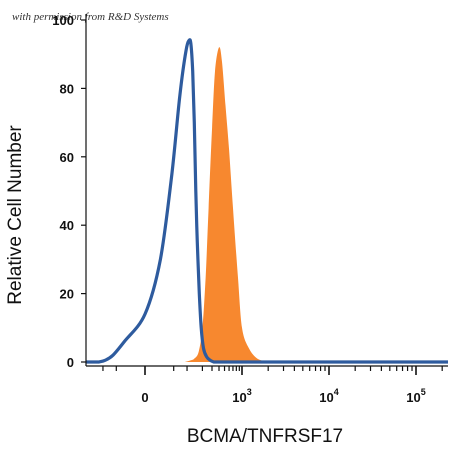  Describe the element at coordinates (241, 396) in the screenshot. I see `x-tick-label: 10³` at that location.